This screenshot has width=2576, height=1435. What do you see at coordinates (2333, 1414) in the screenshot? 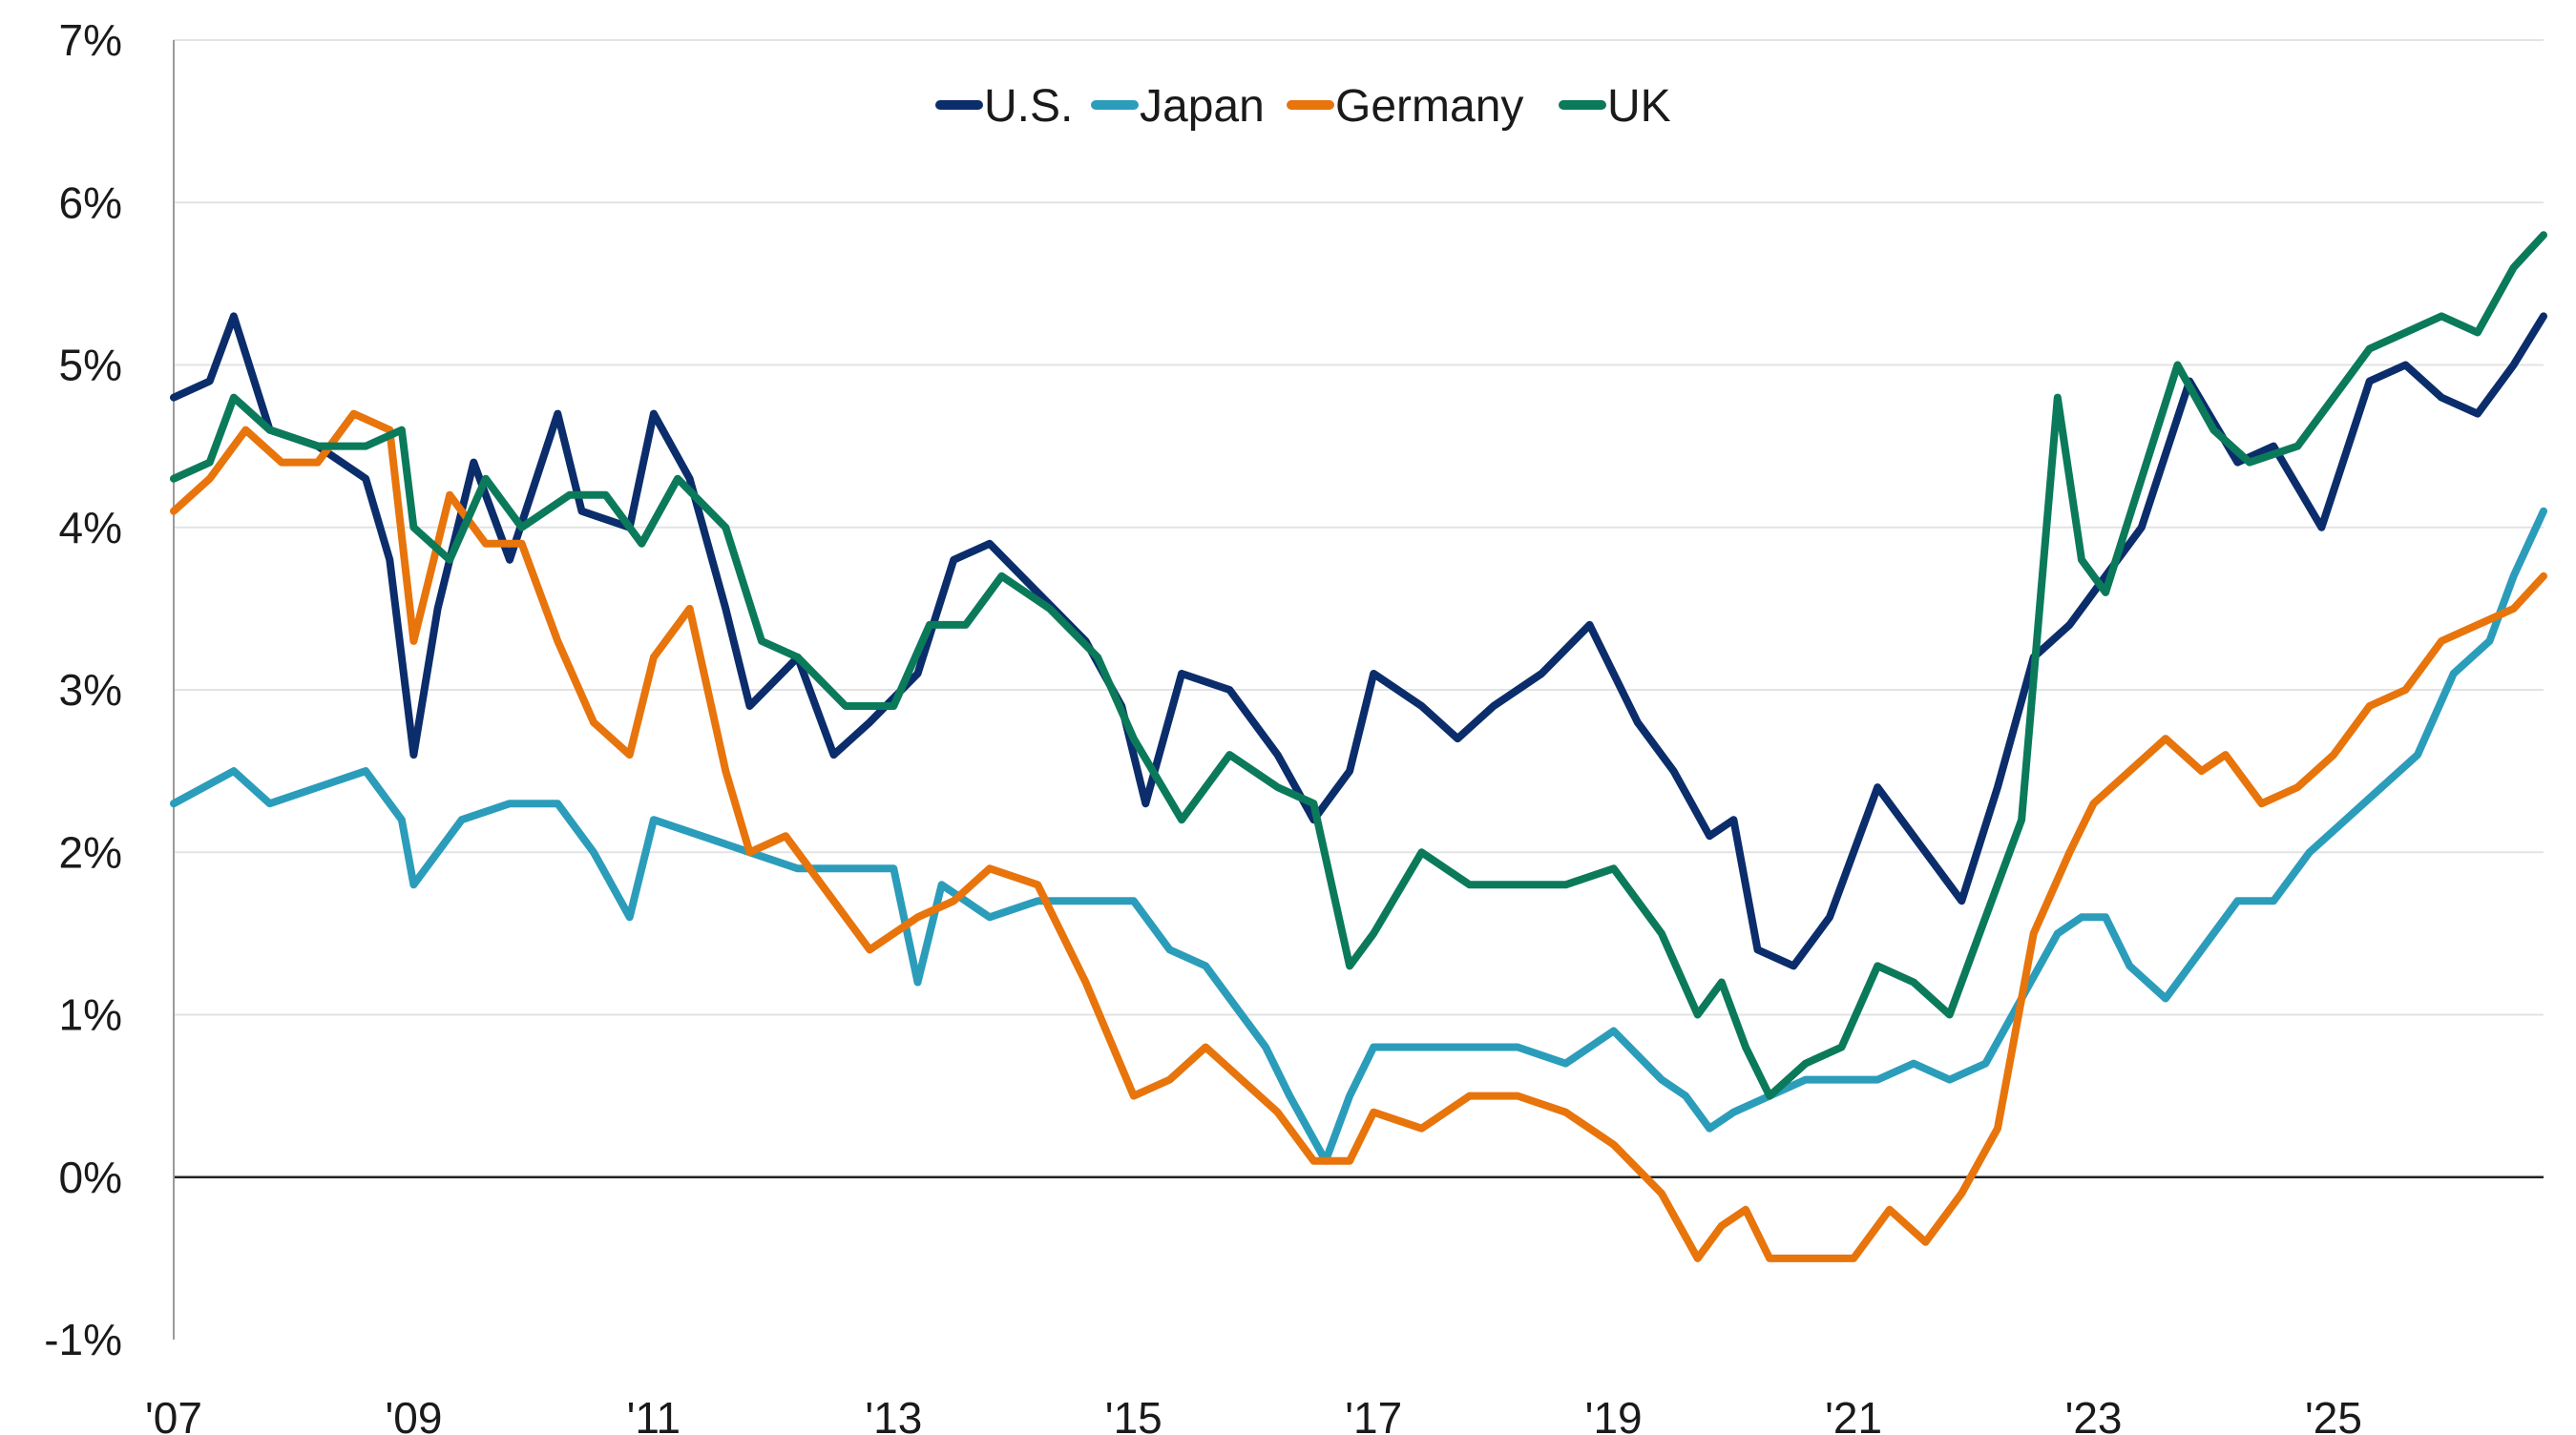
I see `x-tick-label: '25` at bounding box center [2333, 1414].